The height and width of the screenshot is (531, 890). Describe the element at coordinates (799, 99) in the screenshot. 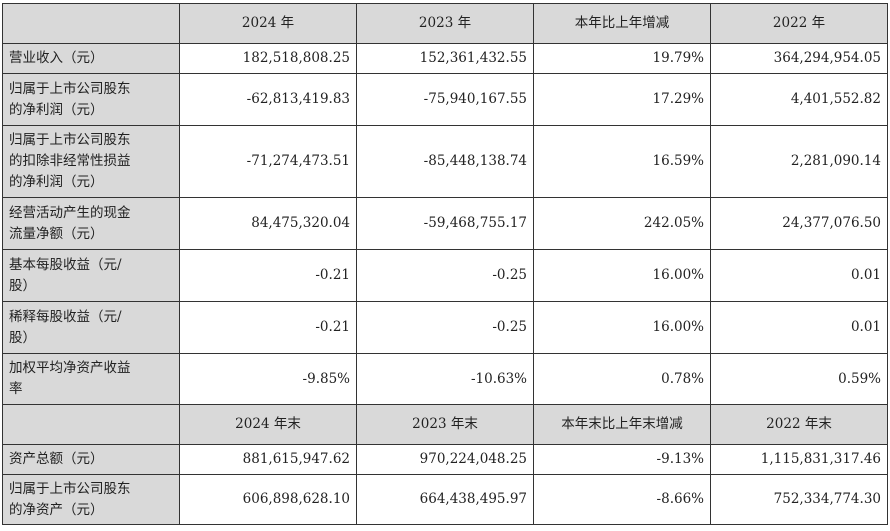

I see `cell-2022: 4,401,552.82` at that location.